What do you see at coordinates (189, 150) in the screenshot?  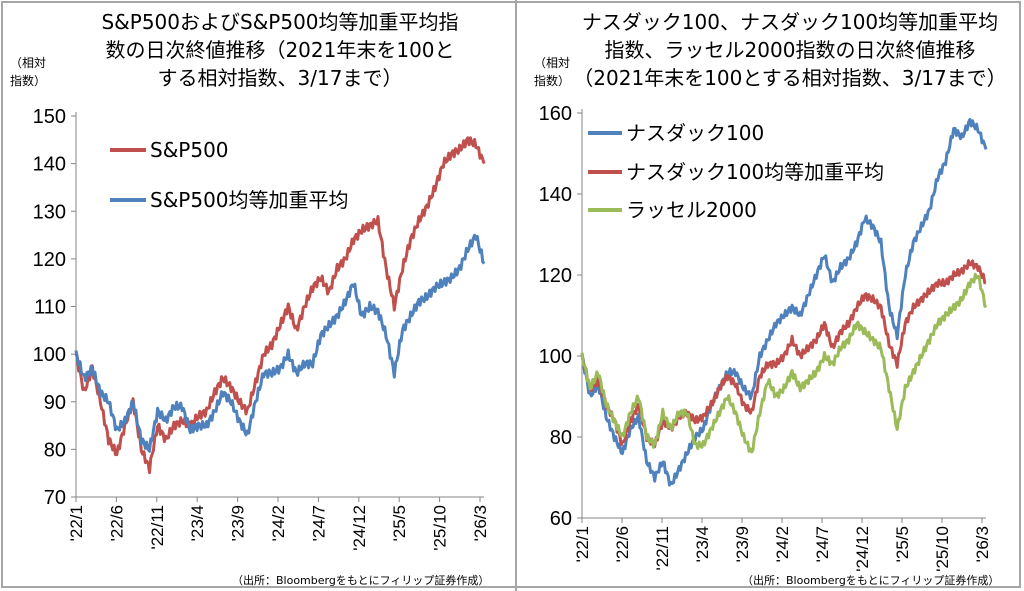 I see `legend-label: S&P500` at bounding box center [189, 150].